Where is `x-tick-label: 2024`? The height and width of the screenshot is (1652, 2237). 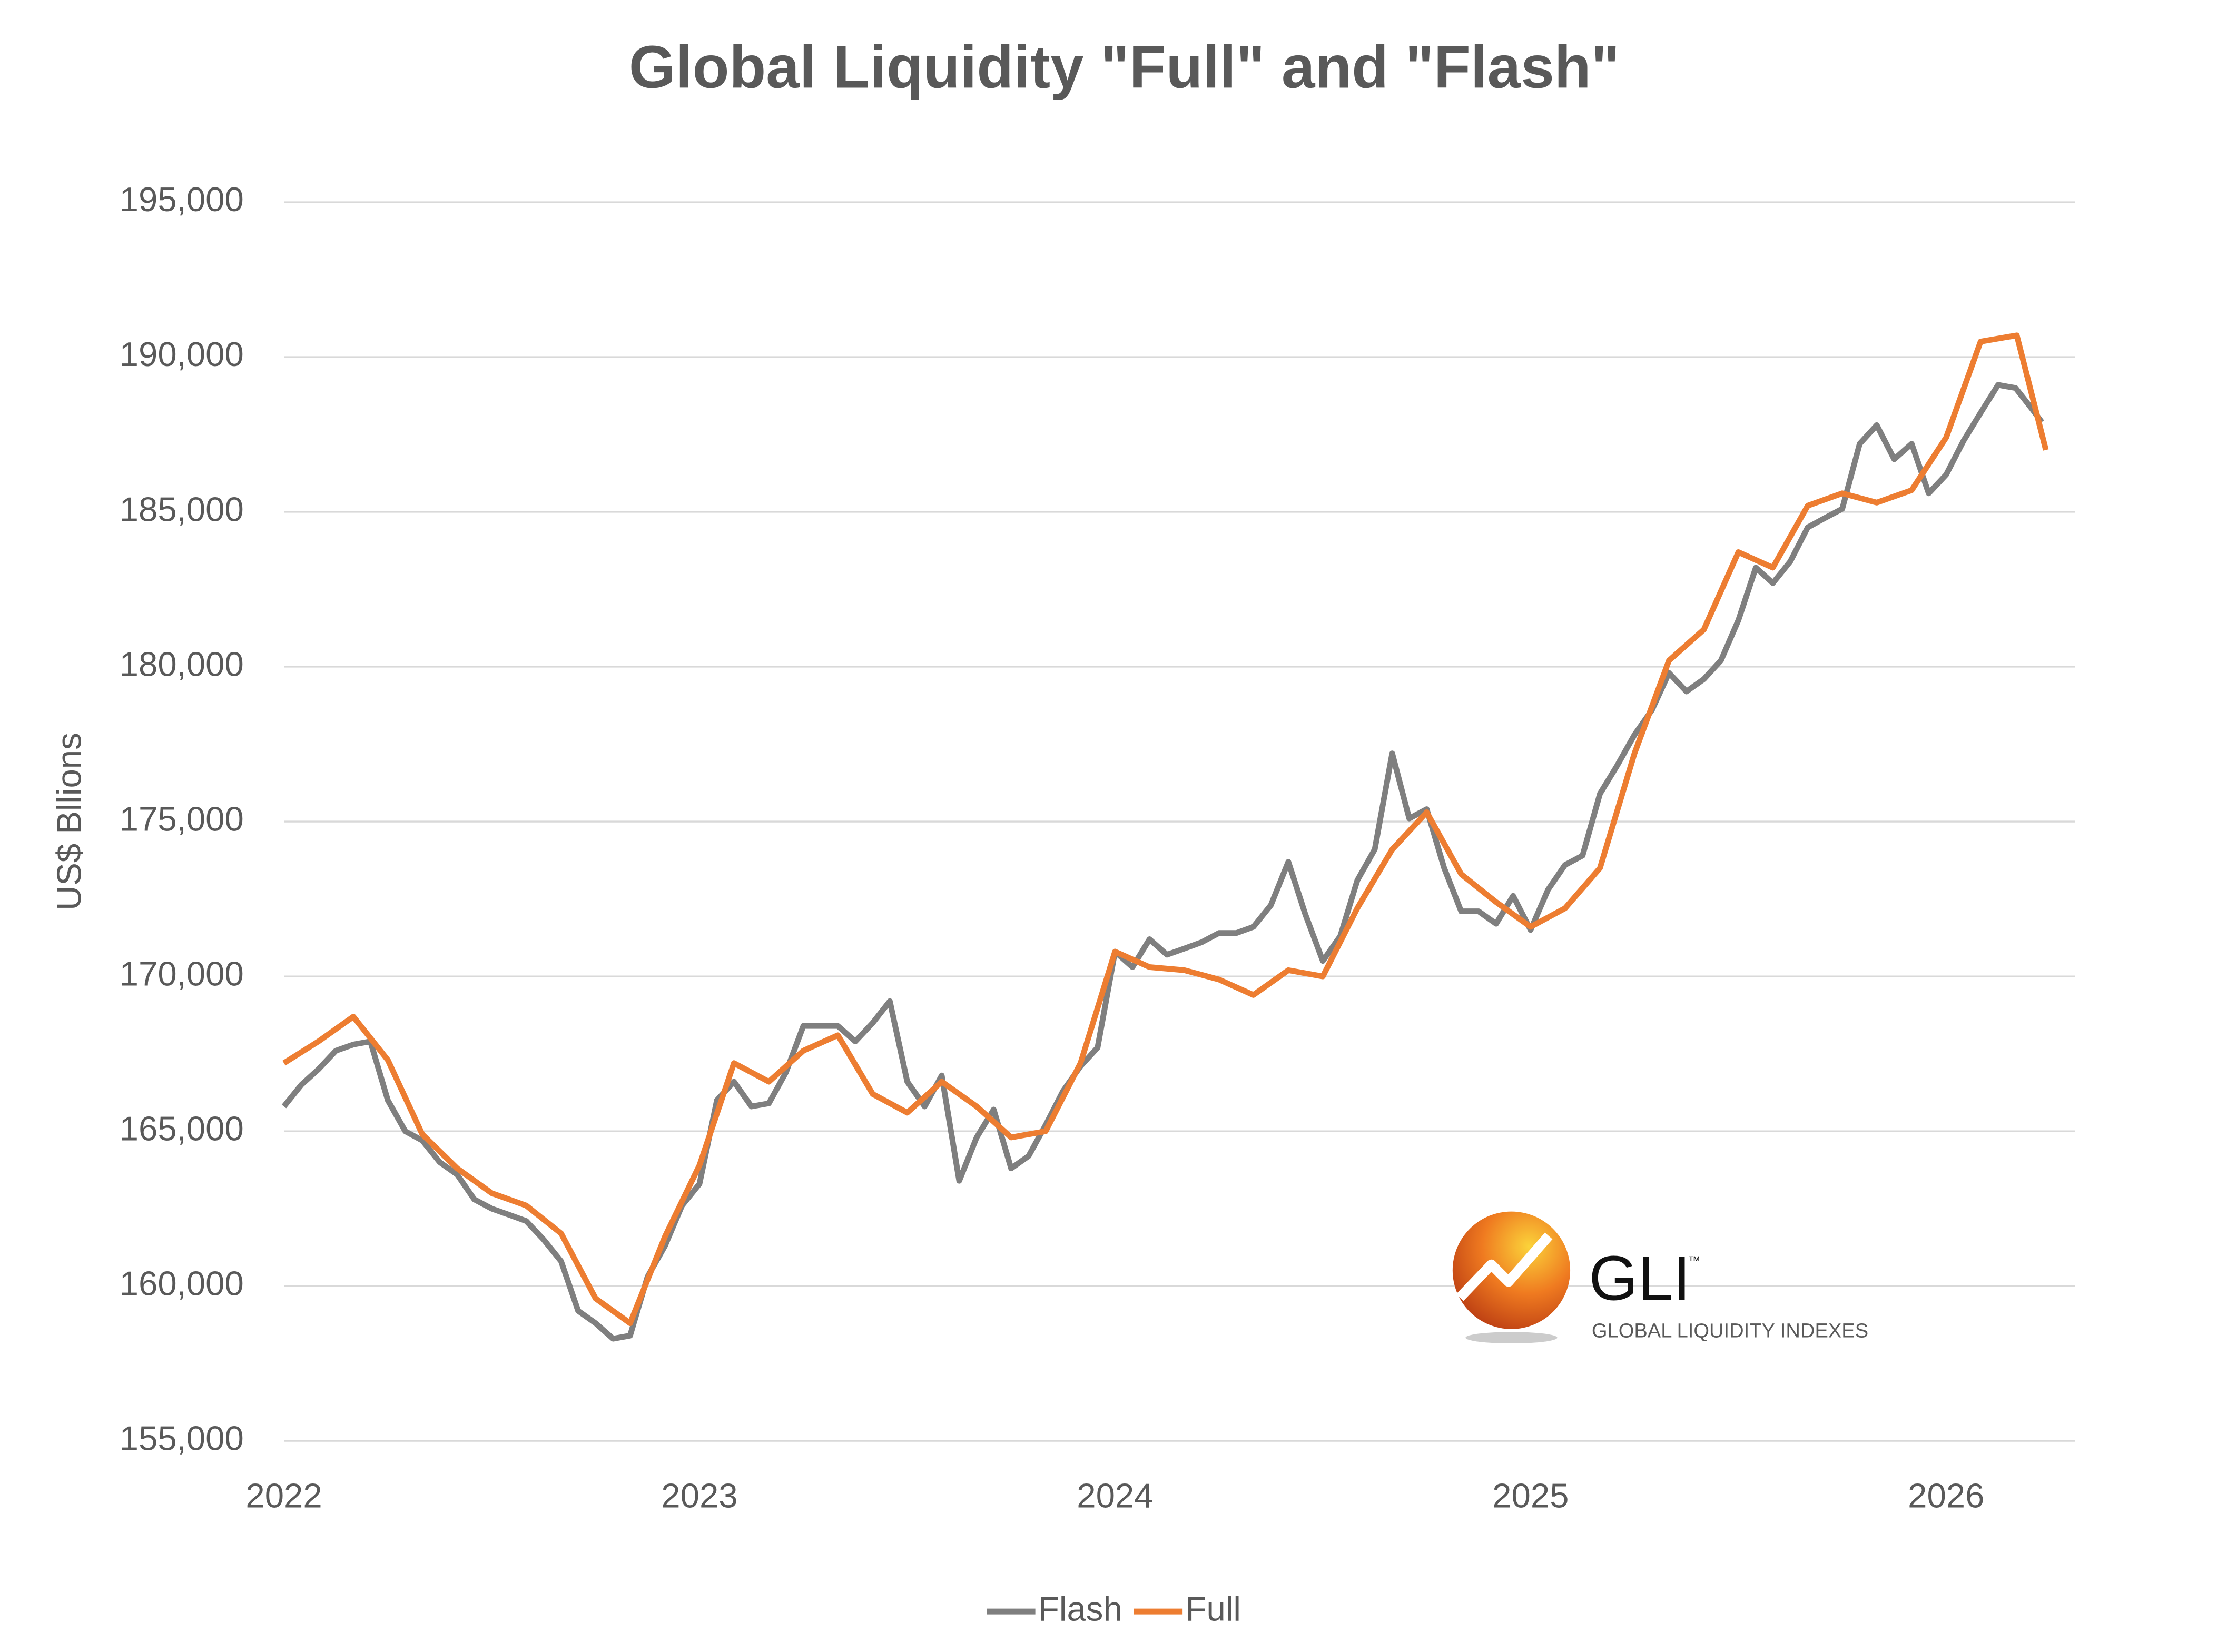
x-tick-label: 2024 is located at coordinates (1115, 1496).